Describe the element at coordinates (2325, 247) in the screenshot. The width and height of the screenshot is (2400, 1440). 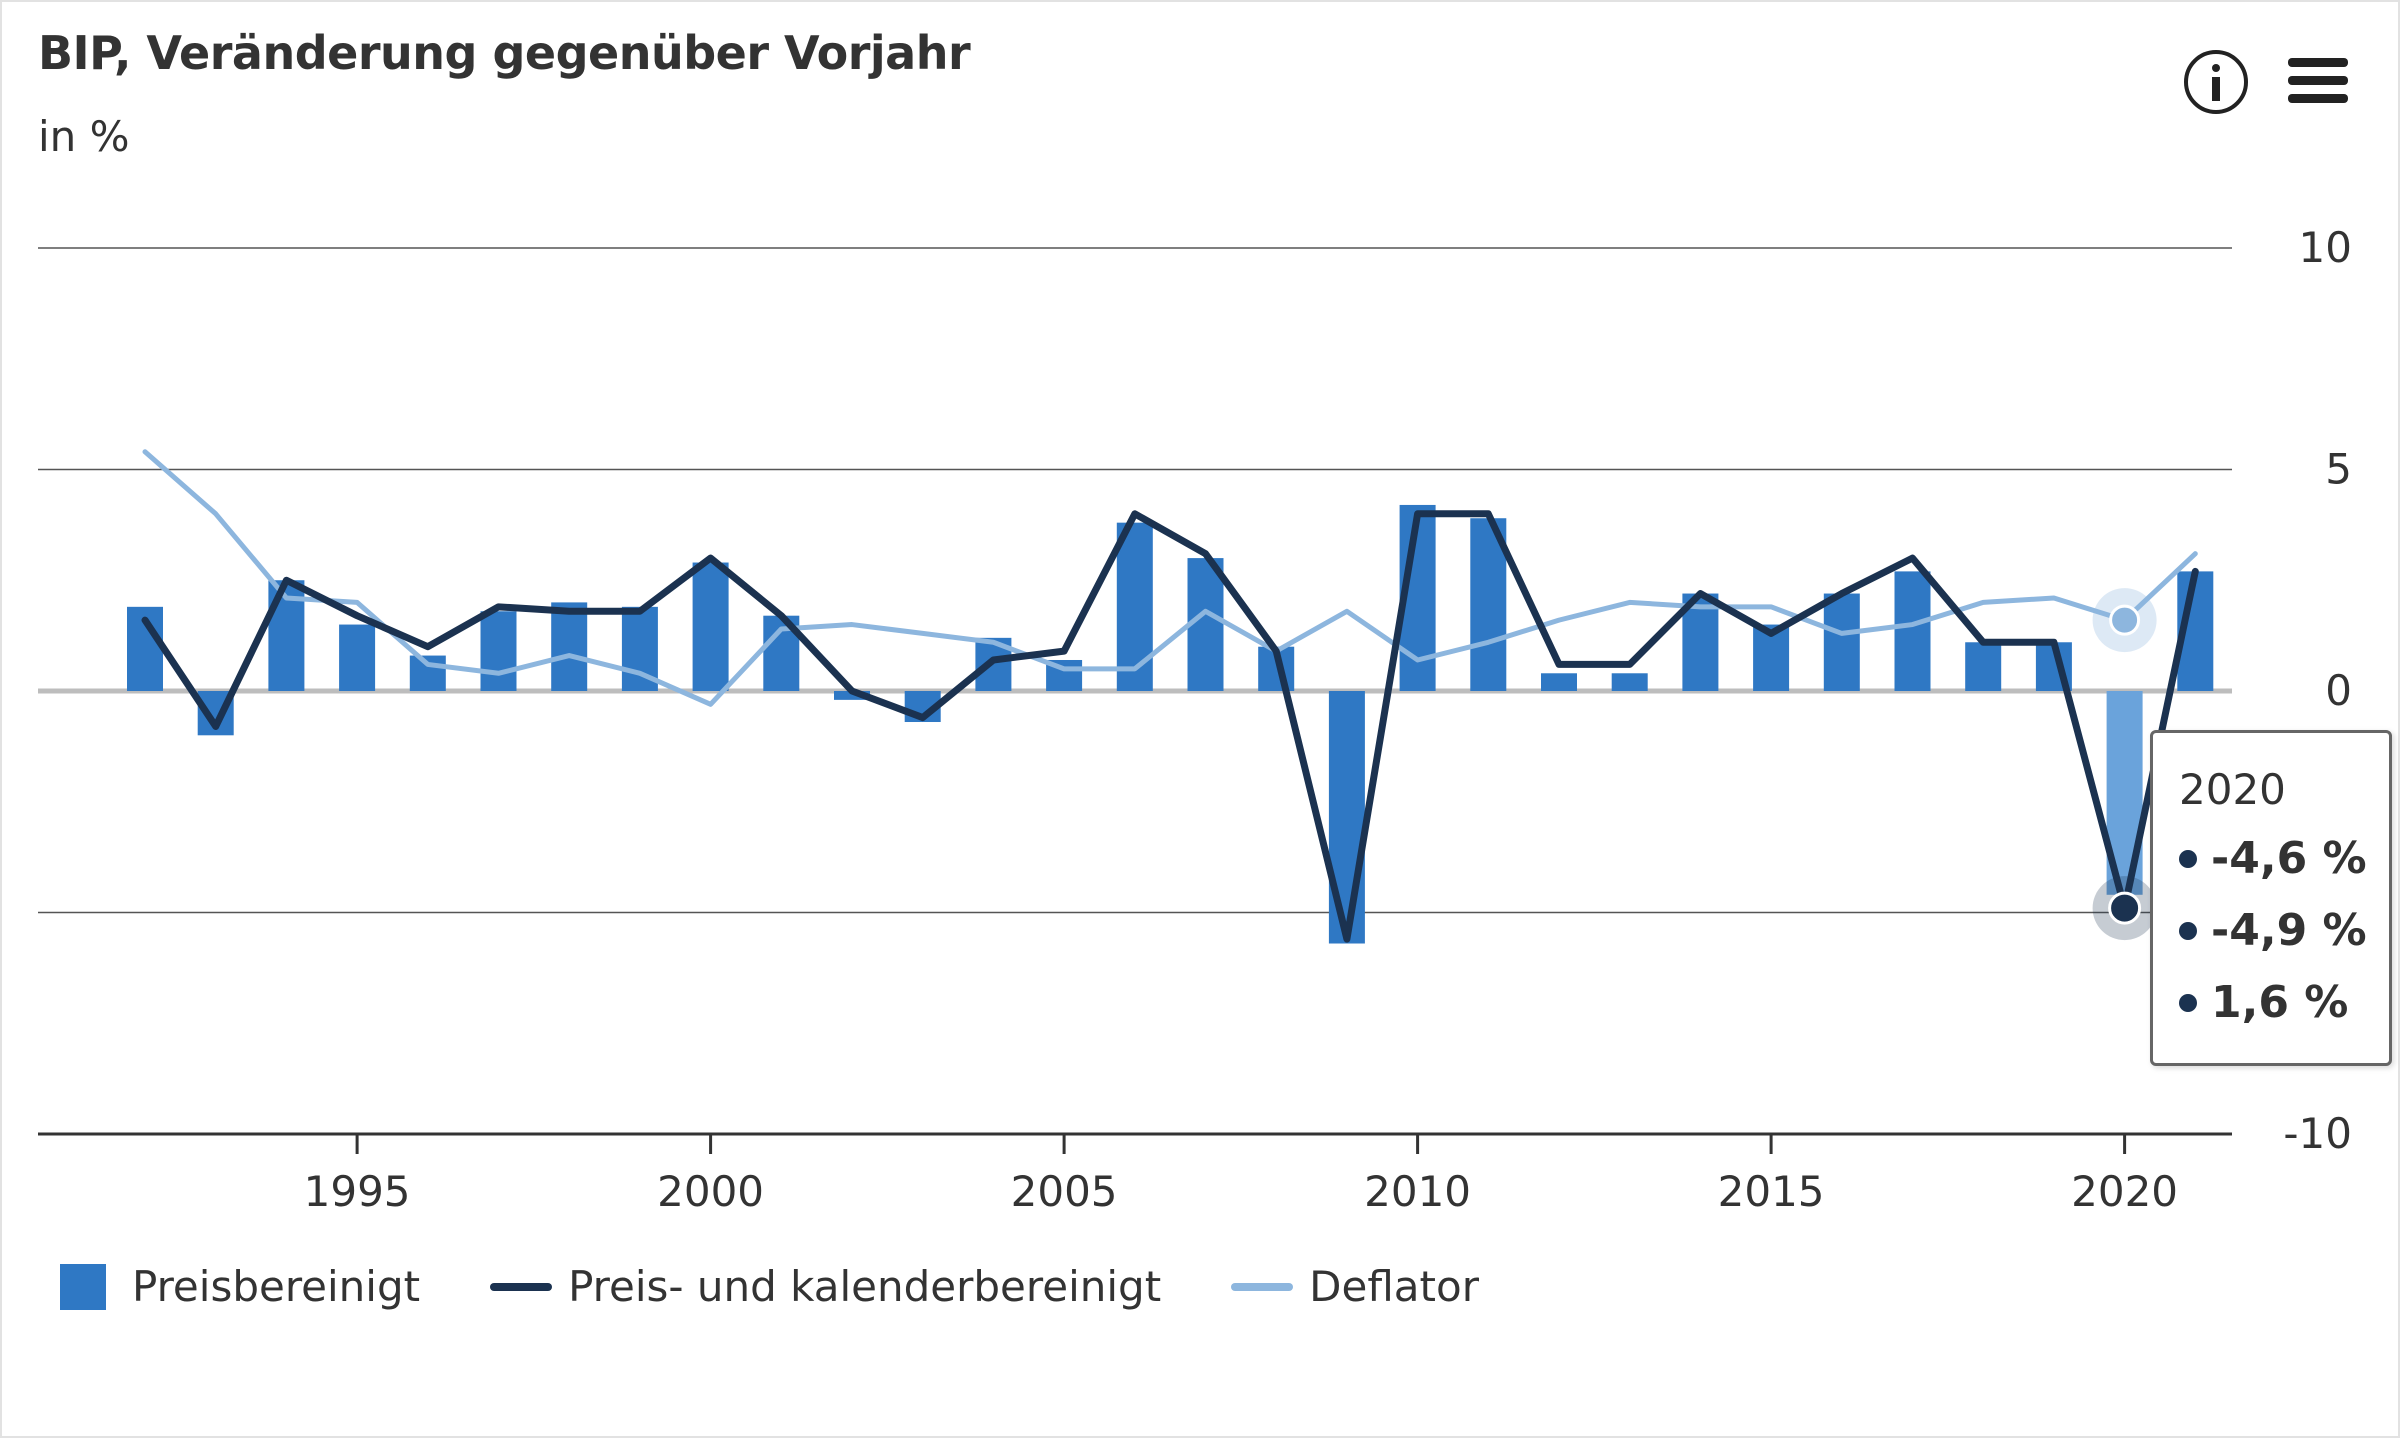
I see `y-tick-label: 10` at that location.